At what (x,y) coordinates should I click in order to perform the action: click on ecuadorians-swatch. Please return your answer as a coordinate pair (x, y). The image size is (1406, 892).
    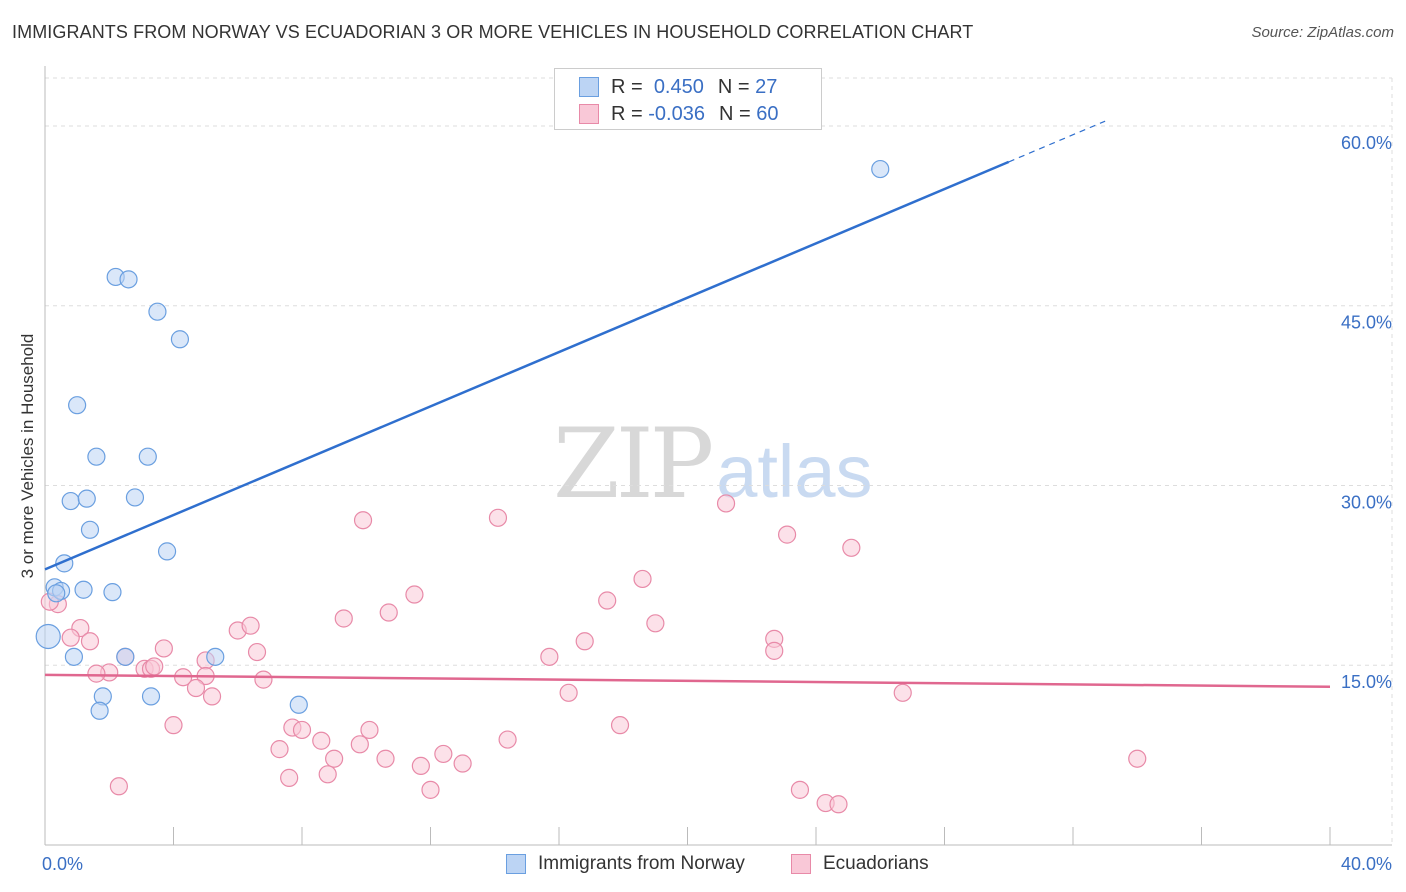
    Looking at the image, I should click on (589, 114).